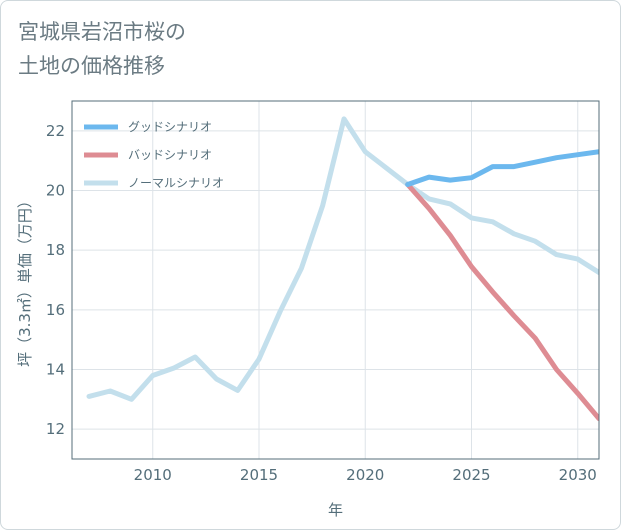  I want to click on y-tick-label: 22, so click(55, 131).